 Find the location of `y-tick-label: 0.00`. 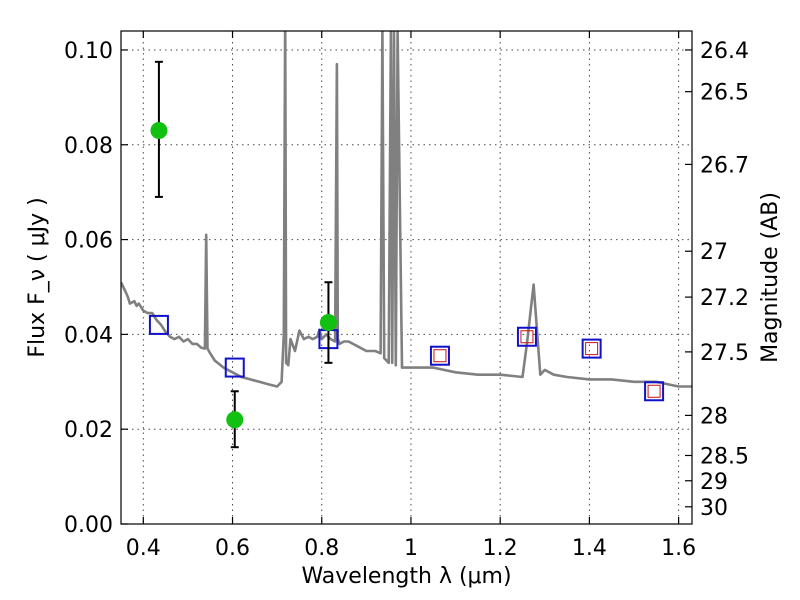

y-tick-label: 0.00 is located at coordinates (88, 525).